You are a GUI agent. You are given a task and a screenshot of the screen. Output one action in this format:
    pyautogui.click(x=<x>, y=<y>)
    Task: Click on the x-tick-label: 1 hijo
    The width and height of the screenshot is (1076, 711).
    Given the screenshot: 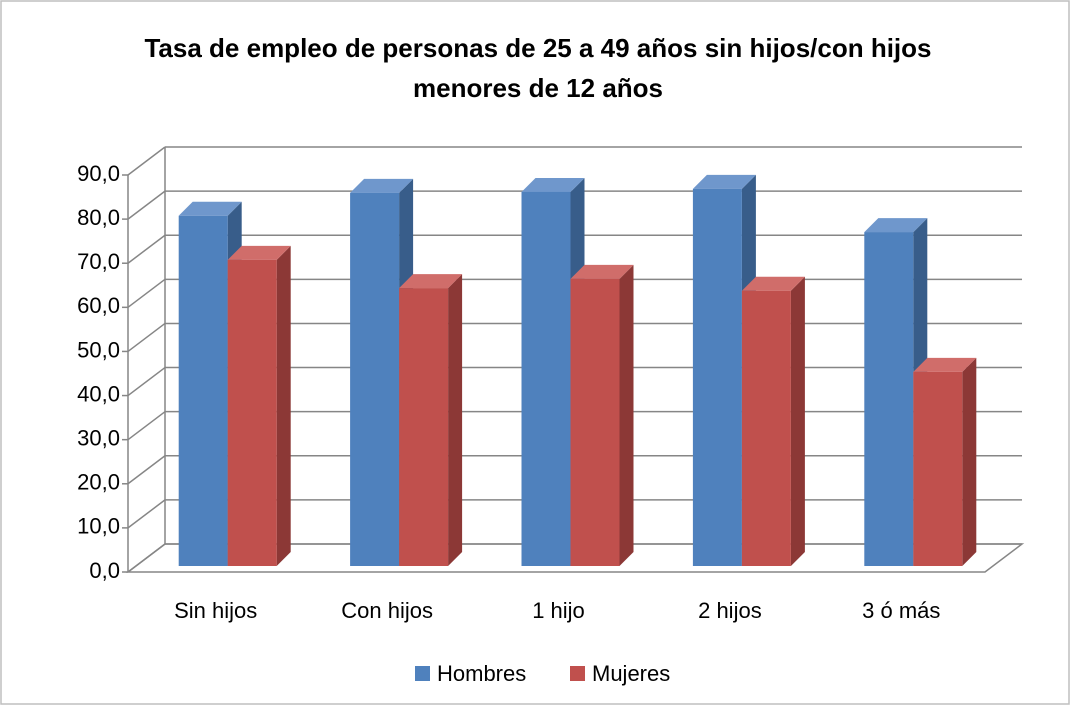 What is the action you would take?
    pyautogui.click(x=558, y=610)
    